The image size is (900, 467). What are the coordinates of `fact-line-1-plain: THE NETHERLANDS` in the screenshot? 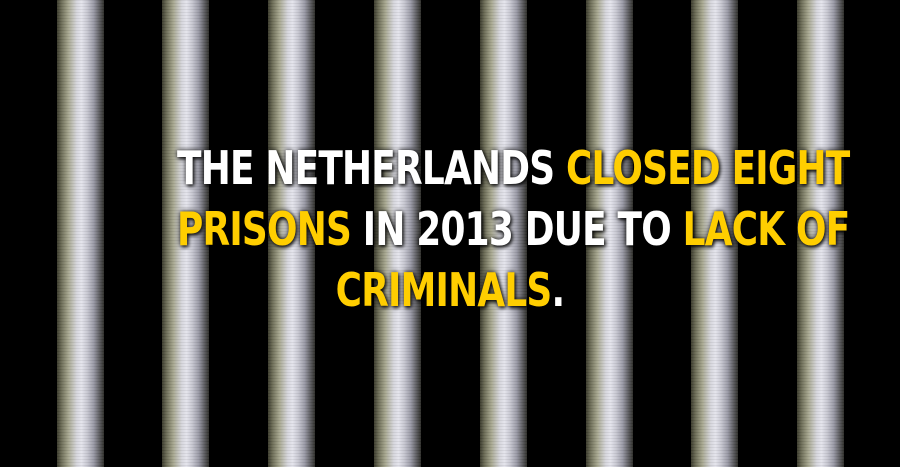 It's located at (371, 168).